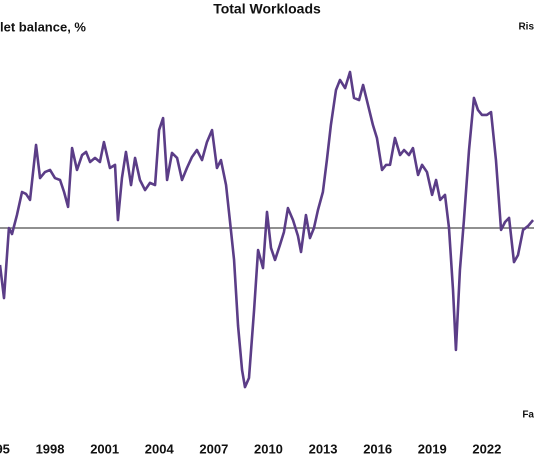 Image resolution: width=534 pixels, height=462 pixels. Describe the element at coordinates (43, 26) in the screenshot. I see `y-axis-label: let balance, %` at that location.